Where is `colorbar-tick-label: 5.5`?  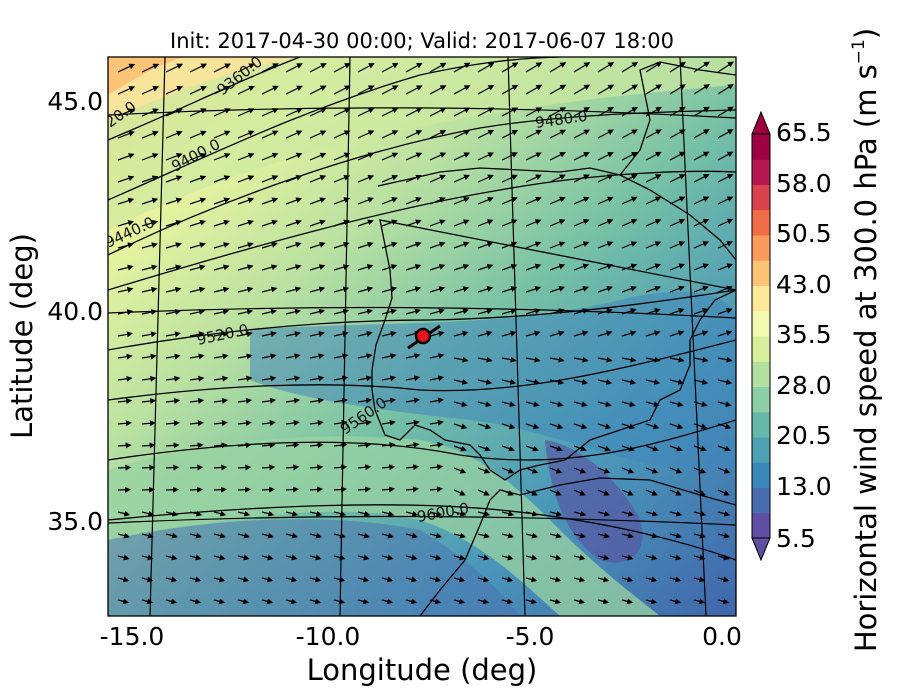
colorbar-tick-label: 5.5 is located at coordinates (796, 538).